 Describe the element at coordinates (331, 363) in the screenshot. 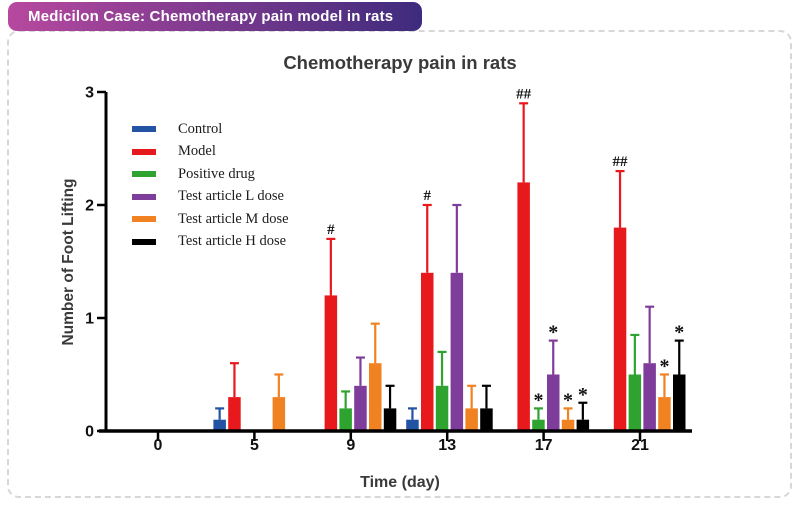

I see `bar-model-day9` at that location.